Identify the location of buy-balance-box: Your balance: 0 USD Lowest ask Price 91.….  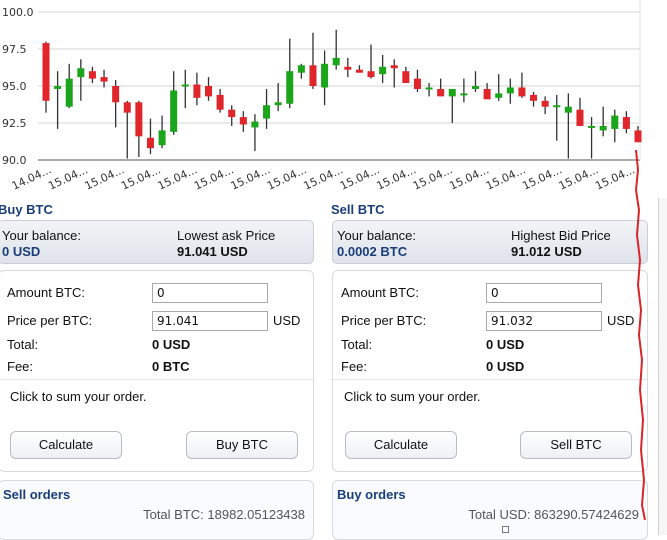
(157, 242).